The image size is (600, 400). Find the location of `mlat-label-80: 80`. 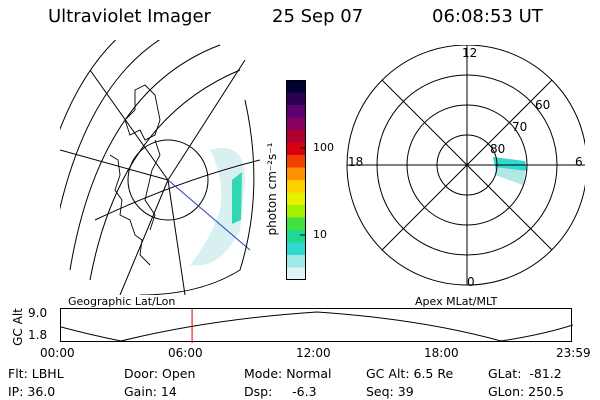

mlat-label-80: 80 is located at coordinates (498, 149).